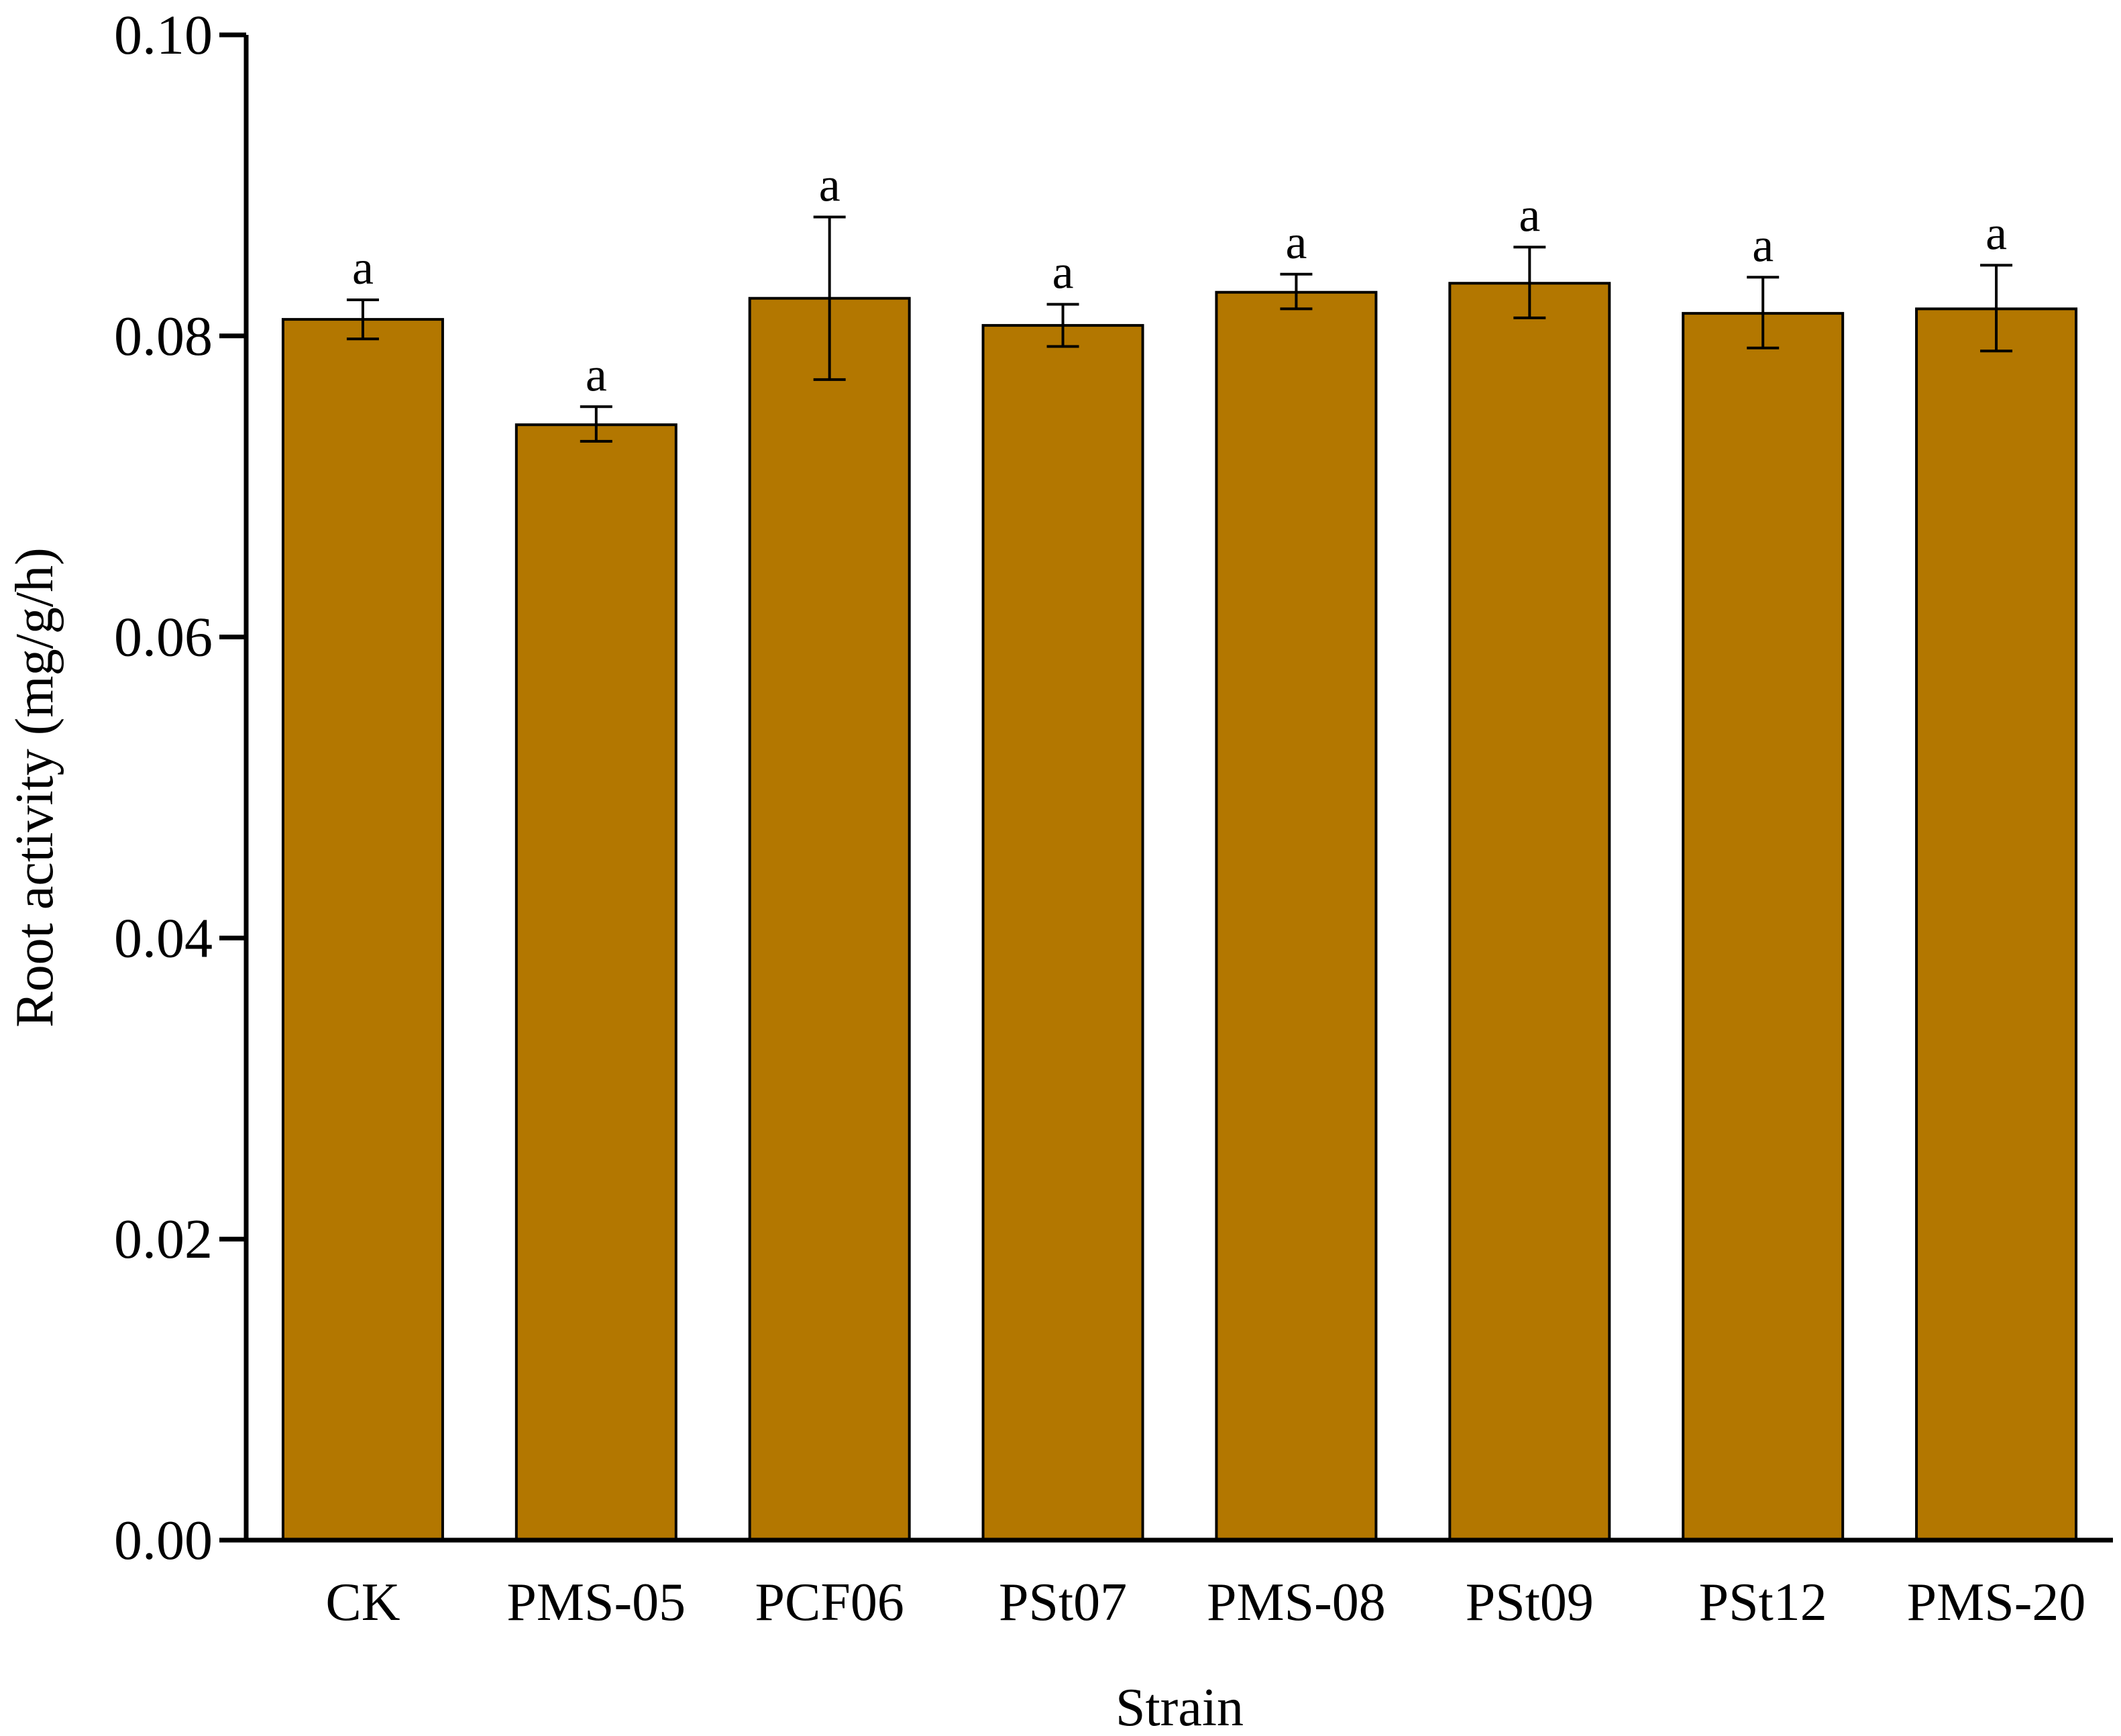 The image size is (2121, 1736). I want to click on x-tick-label: PMS-08, so click(1296, 1602).